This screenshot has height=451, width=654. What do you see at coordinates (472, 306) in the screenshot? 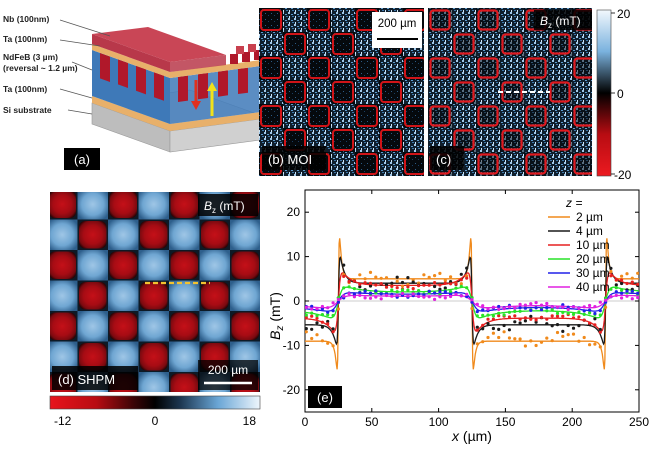
I see `series-points` at bounding box center [472, 306].